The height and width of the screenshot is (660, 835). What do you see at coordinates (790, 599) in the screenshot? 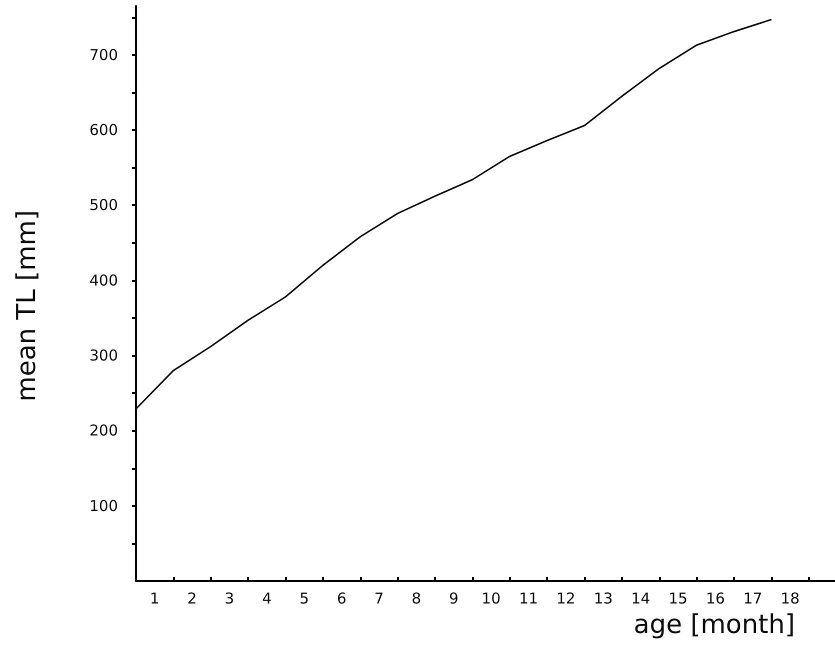
I see `x-tick-label: 18` at bounding box center [790, 599].